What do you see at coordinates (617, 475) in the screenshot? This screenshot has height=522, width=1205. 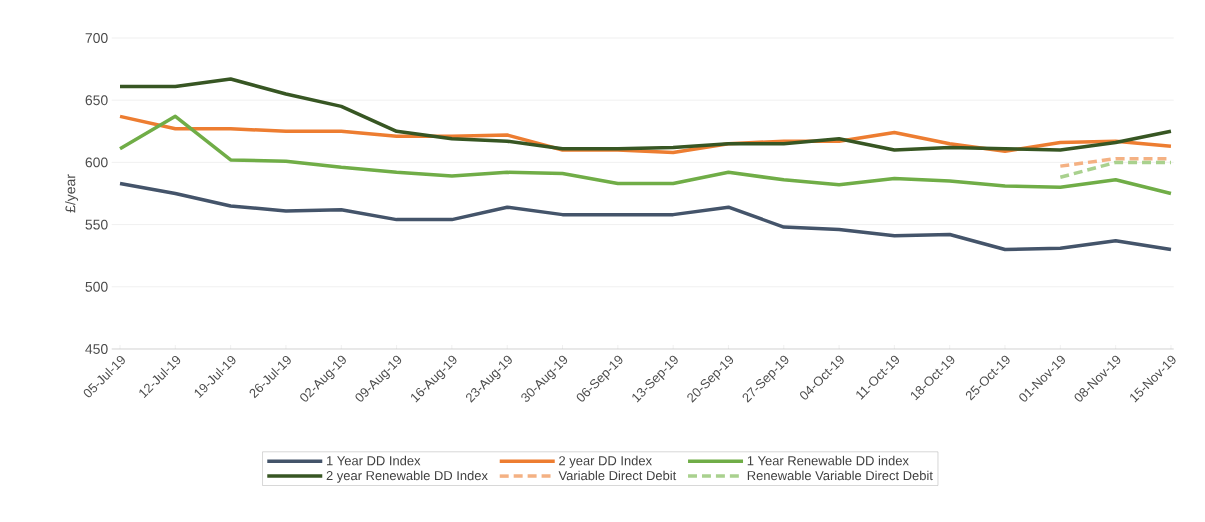 I see `legend-label: Variable Direct Debit` at bounding box center [617, 475].